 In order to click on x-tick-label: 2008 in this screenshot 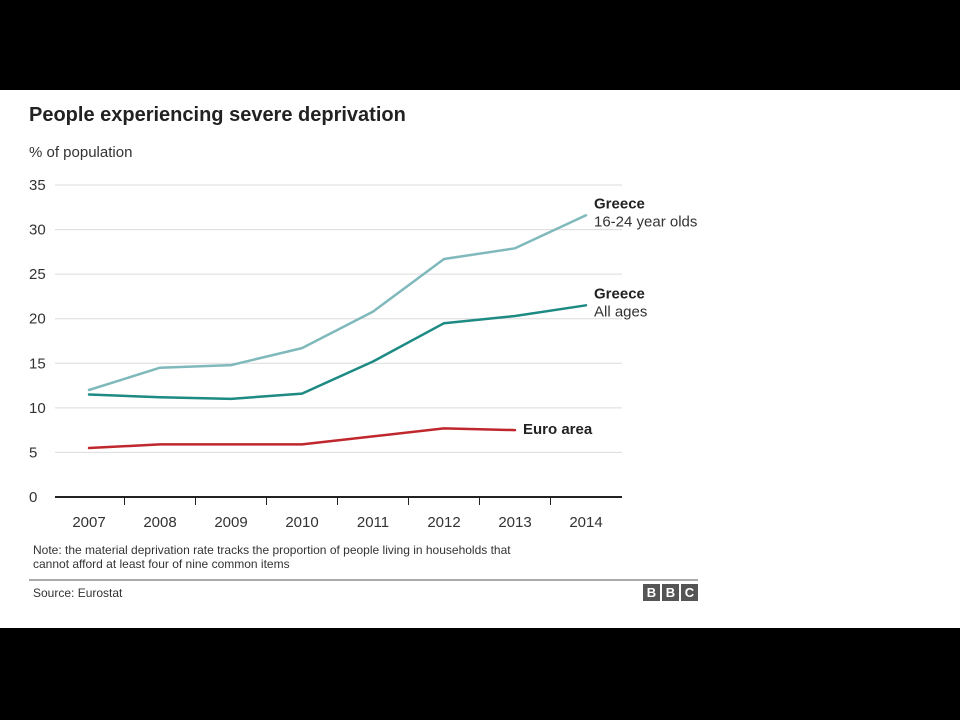, I will do `click(159, 522)`.